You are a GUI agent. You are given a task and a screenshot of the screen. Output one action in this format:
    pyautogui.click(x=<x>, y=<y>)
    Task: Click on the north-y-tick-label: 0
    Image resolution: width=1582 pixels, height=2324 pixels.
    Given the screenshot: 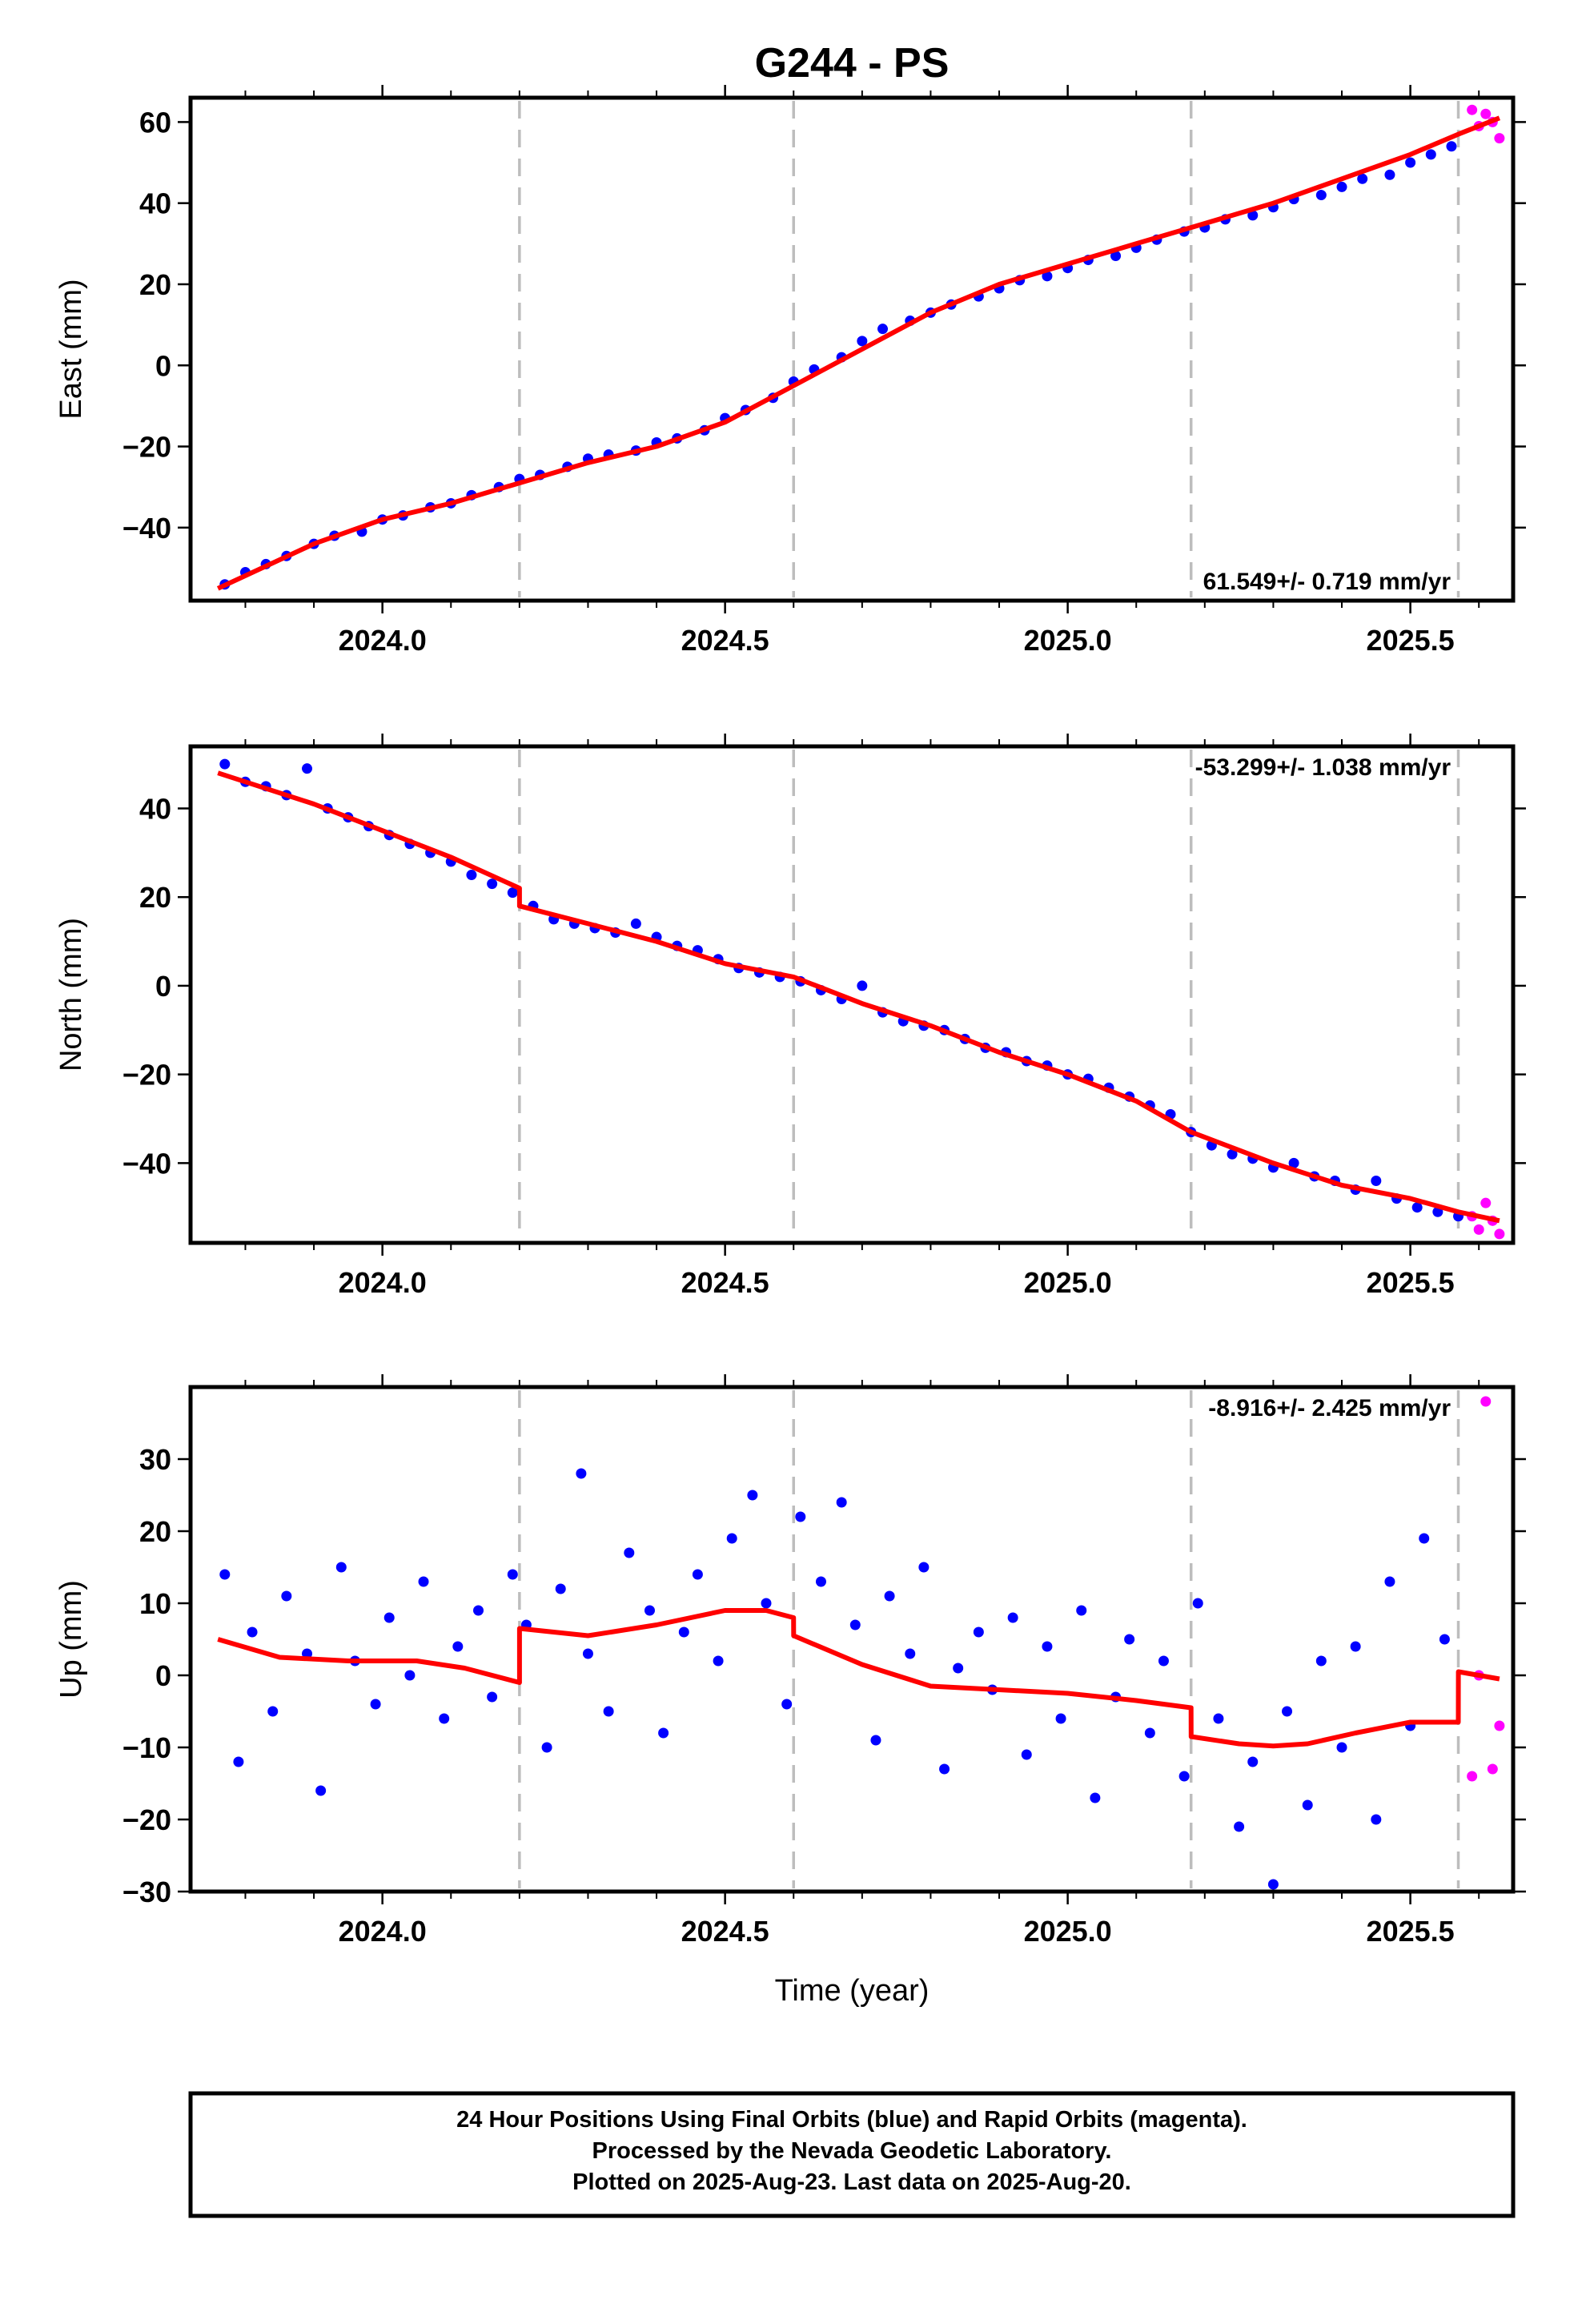 What is the action you would take?
    pyautogui.click(x=163, y=987)
    